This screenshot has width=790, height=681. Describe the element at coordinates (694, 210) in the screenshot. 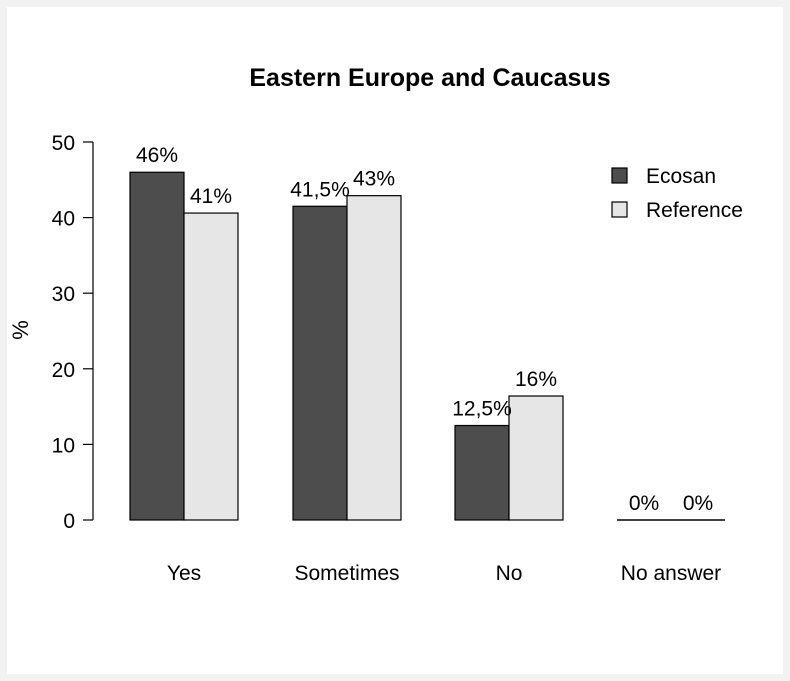

I see `legend-label: Reference` at that location.